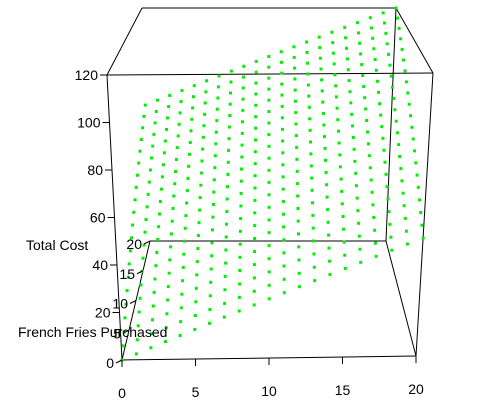 Image resolution: width=492 pixels, height=419 pixels. Describe the element at coordinates (117, 333) in the screenshot. I see `y-tick-label: 5` at that location.